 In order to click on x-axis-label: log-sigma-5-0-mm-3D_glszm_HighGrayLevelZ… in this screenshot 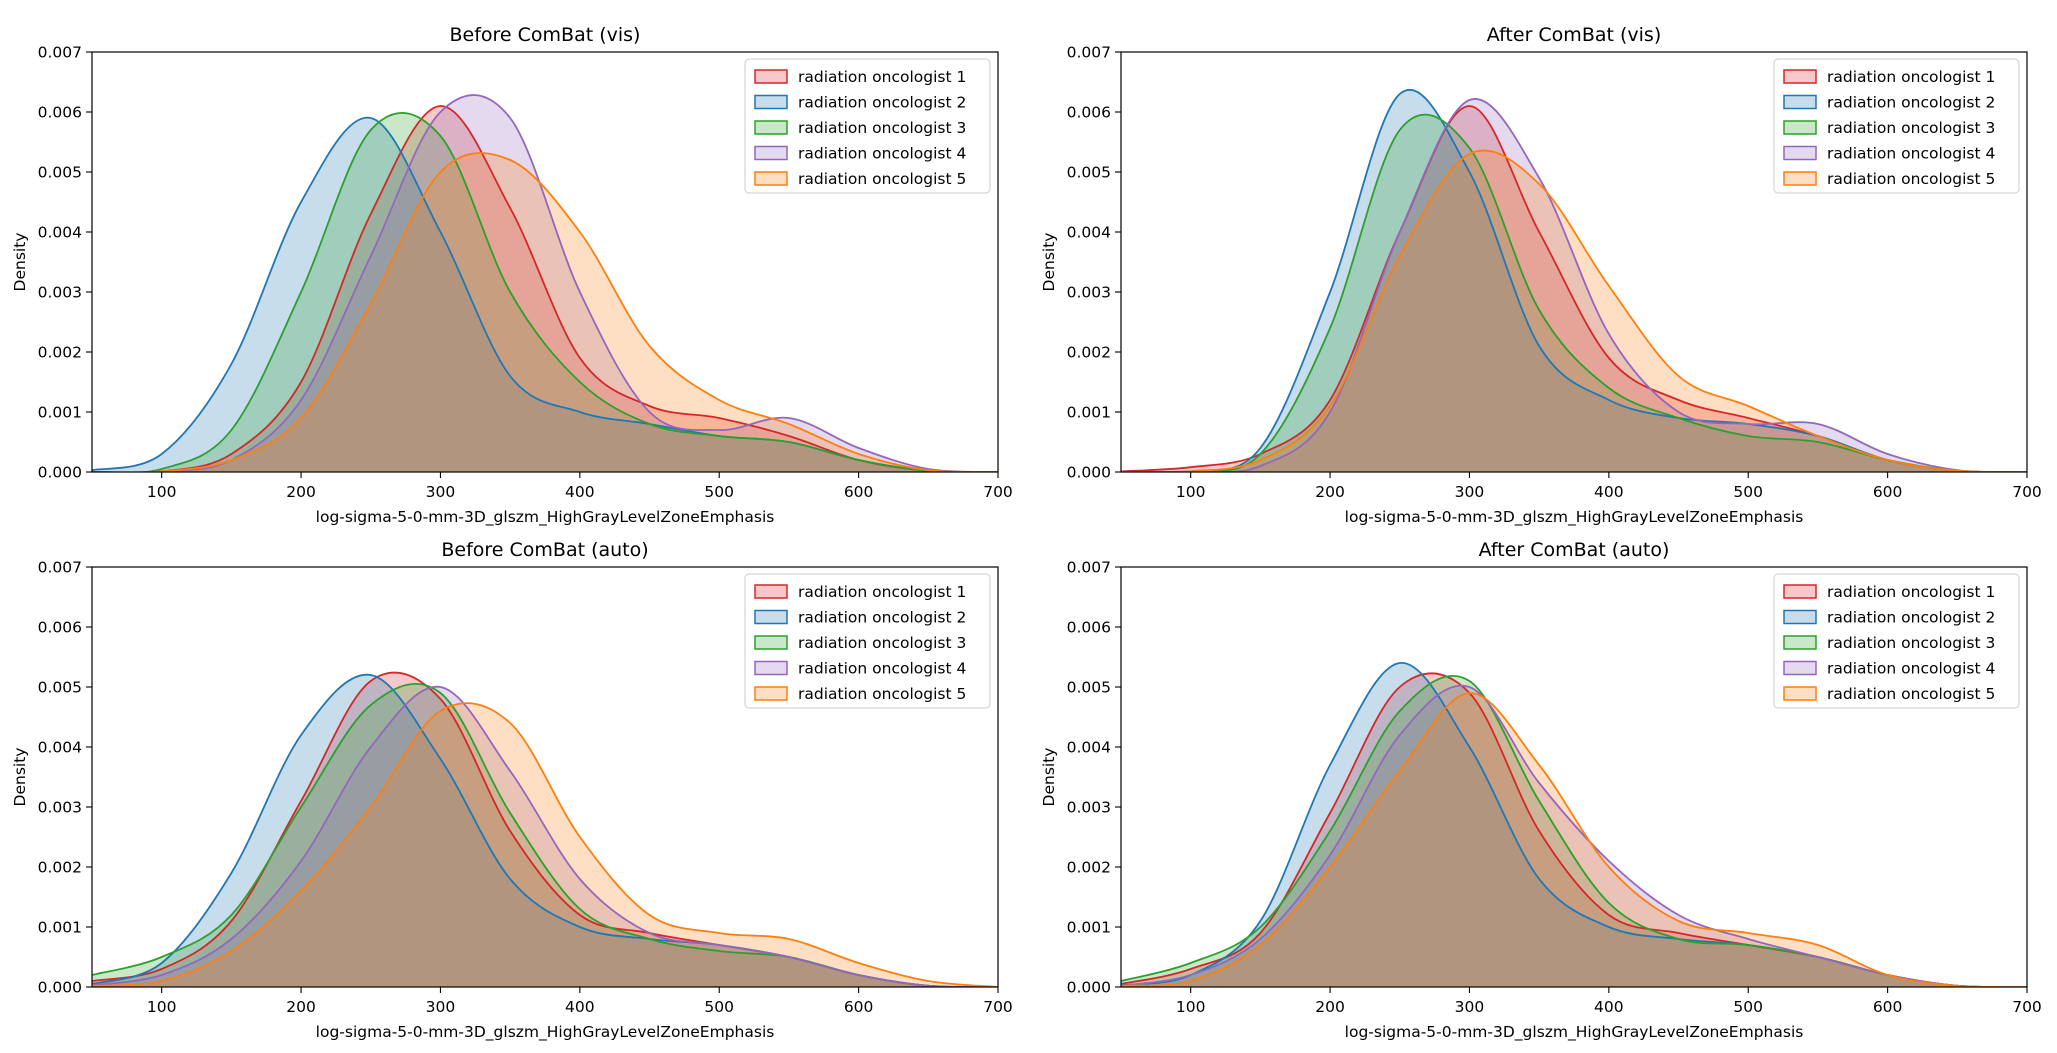, I will do `click(545, 517)`.